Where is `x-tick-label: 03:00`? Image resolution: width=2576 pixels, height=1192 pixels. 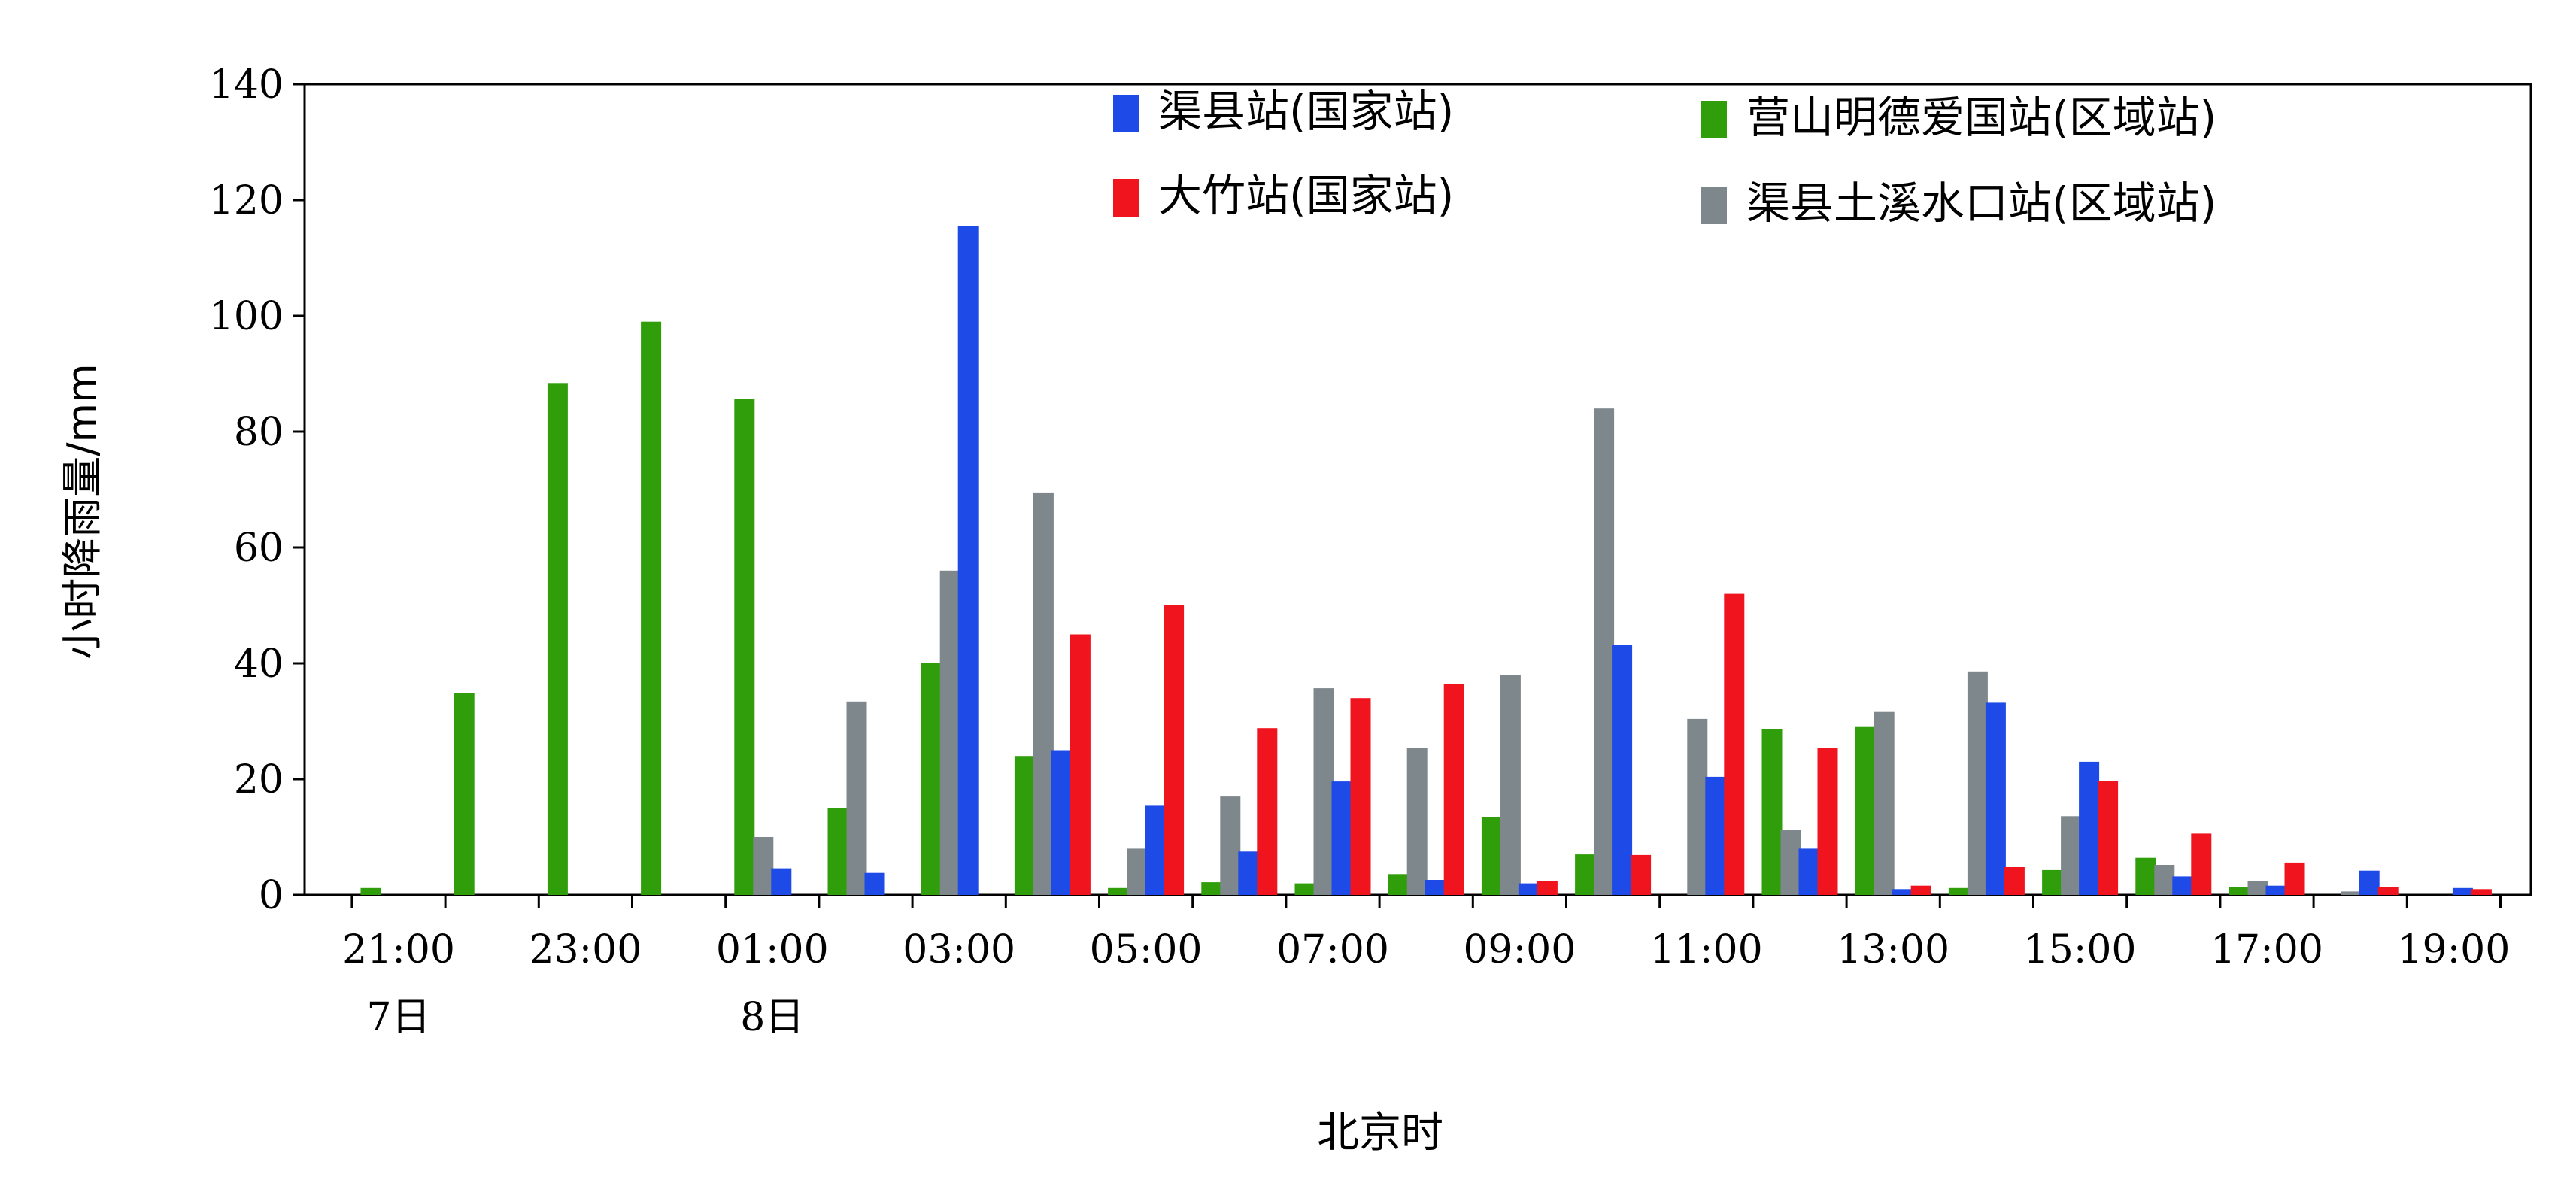
x-tick-label: 03:00 is located at coordinates (959, 949).